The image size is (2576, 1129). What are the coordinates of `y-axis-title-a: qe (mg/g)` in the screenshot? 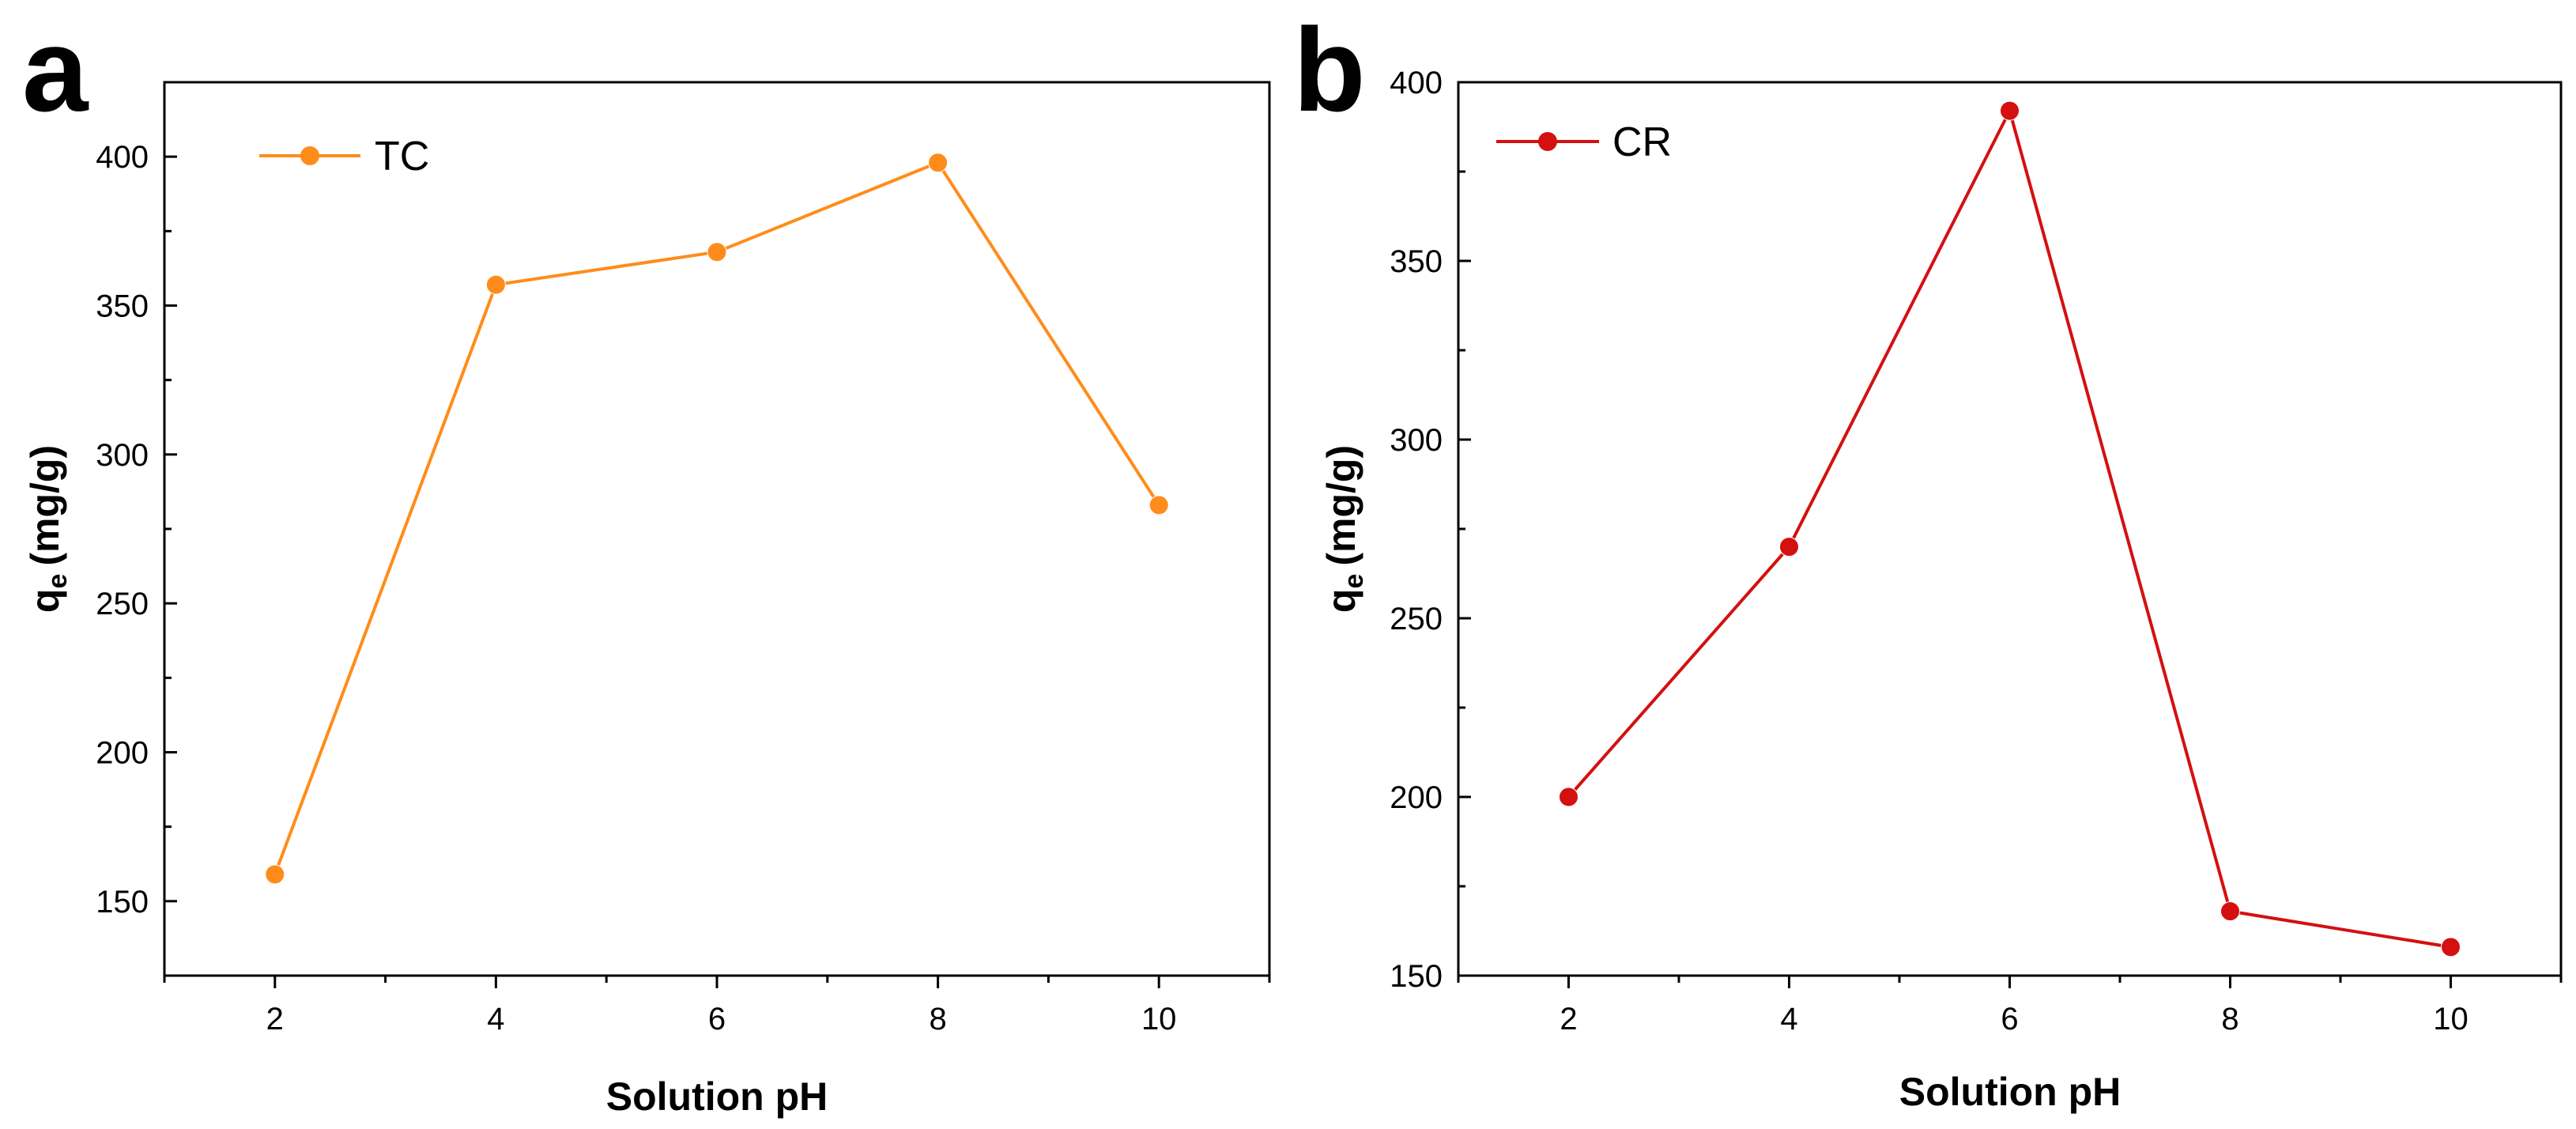 It's located at (48, 529).